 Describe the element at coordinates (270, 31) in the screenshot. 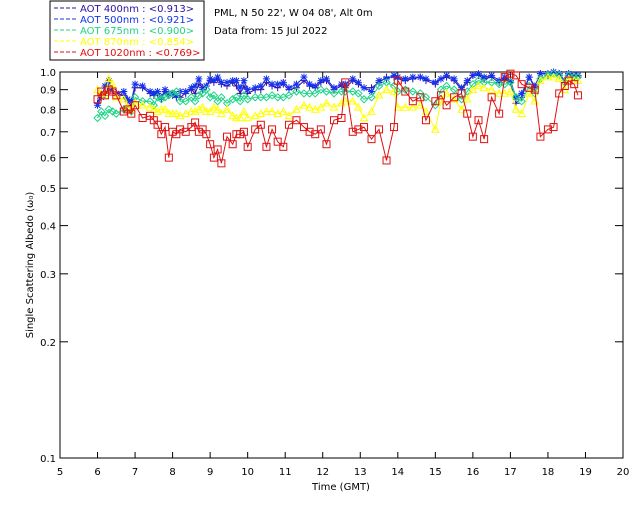

I see `date-info: Data from: 15 Jul 2022` at that location.